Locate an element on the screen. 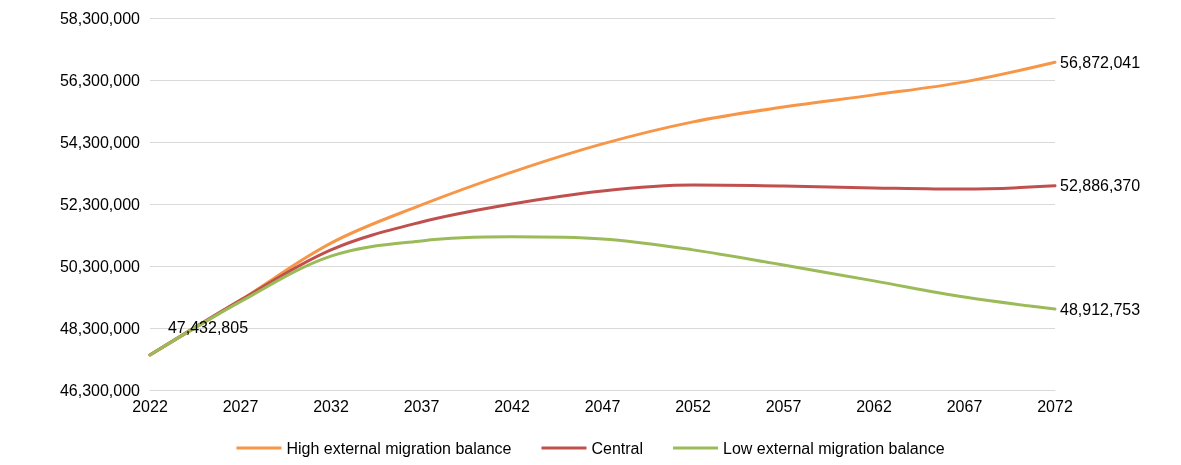 Image resolution: width=1181 pixels, height=465 pixels. x-tick-label: 2037 is located at coordinates (421, 406).